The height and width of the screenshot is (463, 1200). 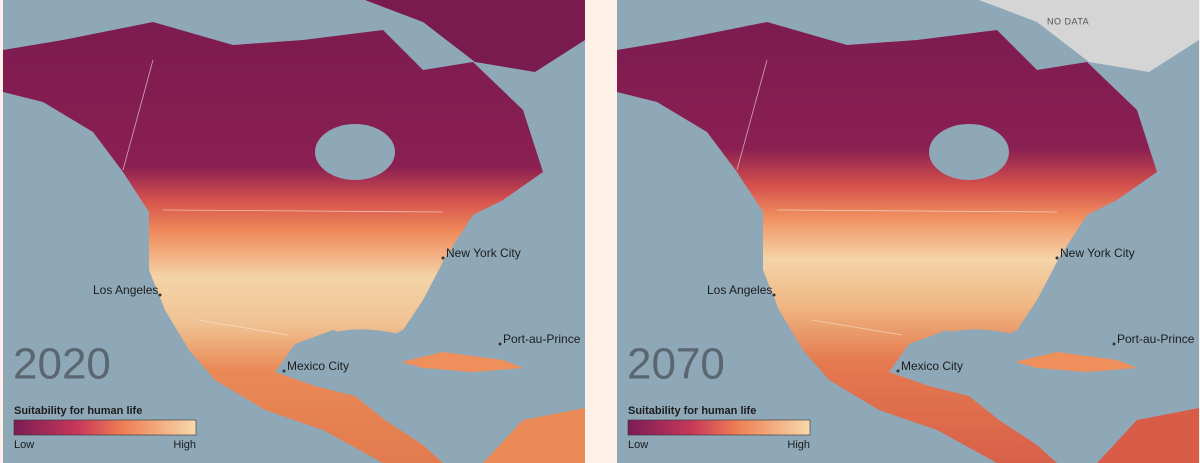 I want to click on year-label: 2070, so click(x=676, y=364).